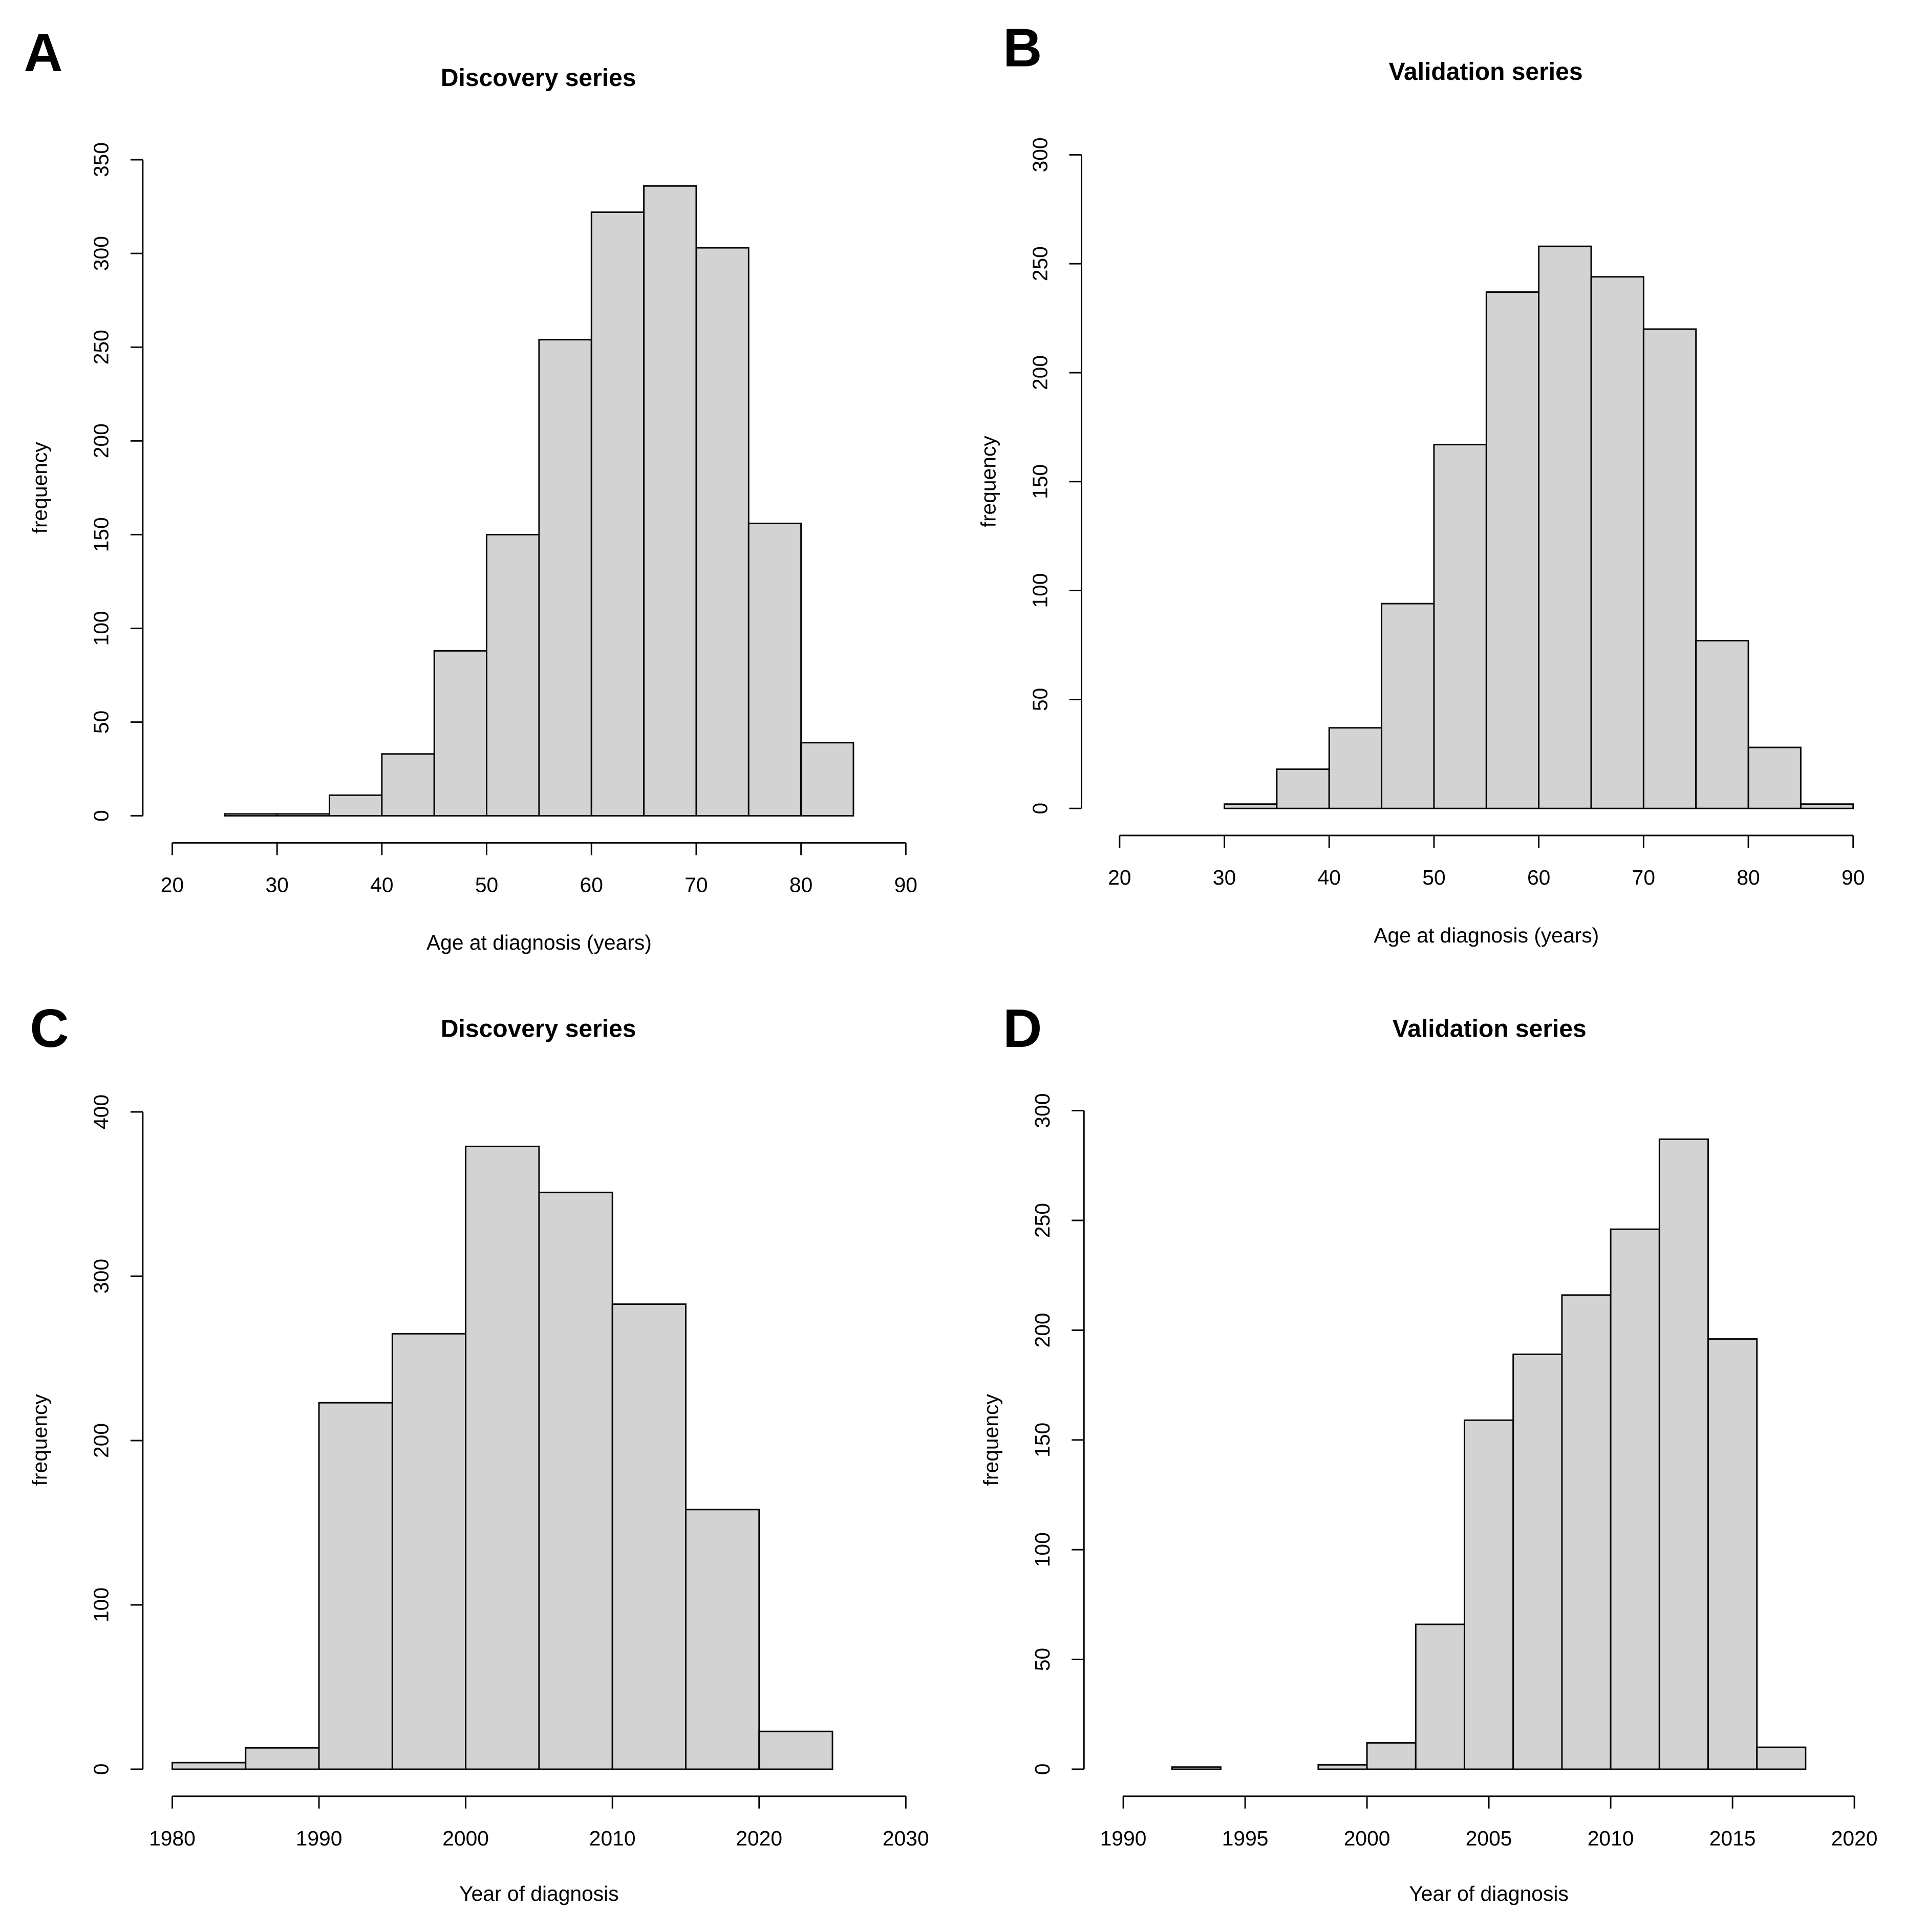  I want to click on x-tick-label: 2015, so click(1732, 1838).